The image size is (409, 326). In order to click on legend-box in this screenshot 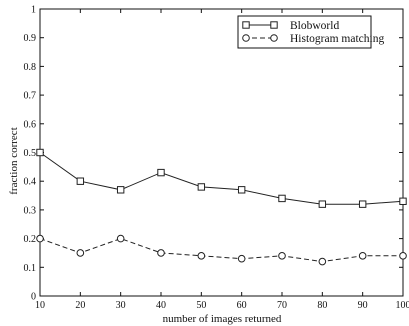, I will do `click(304, 32)`.